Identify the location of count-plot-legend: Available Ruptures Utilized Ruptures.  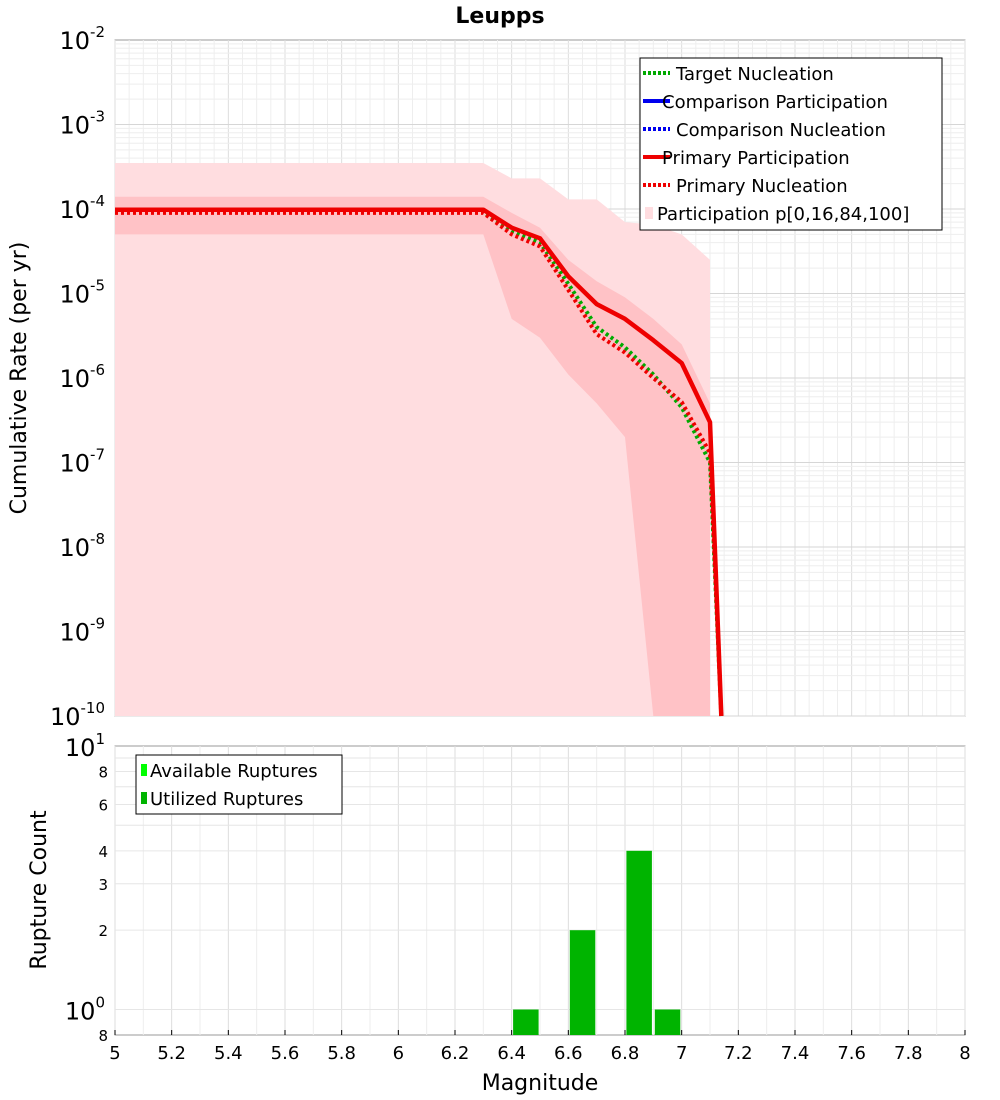
(239, 784).